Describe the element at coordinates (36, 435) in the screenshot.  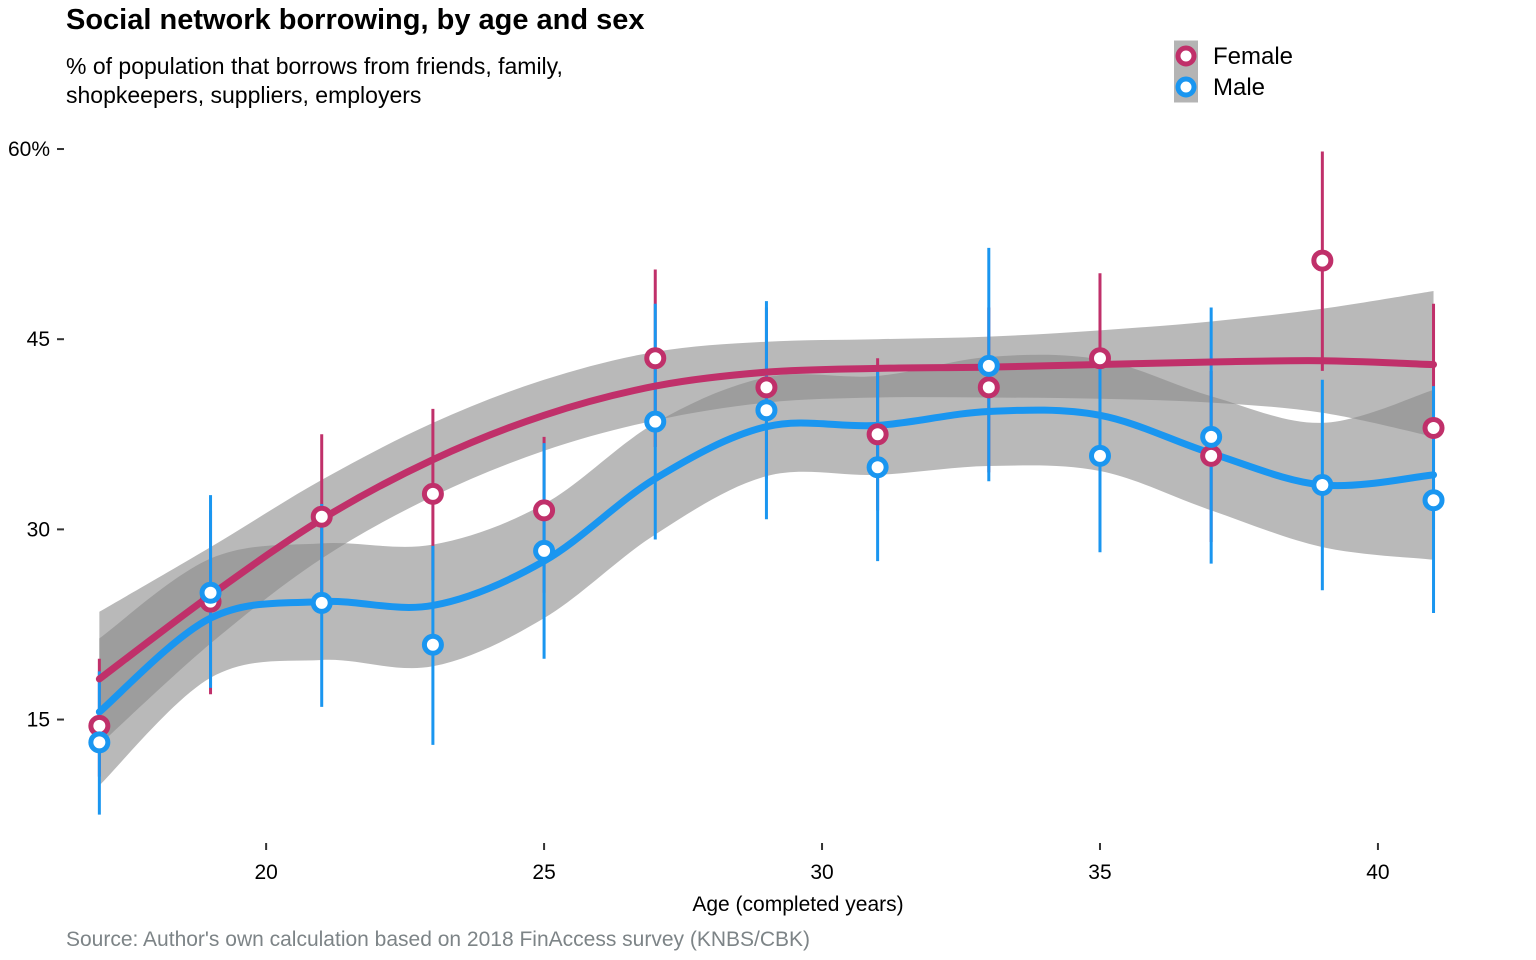
I see `y-axis: 15 30 45 60%` at that location.